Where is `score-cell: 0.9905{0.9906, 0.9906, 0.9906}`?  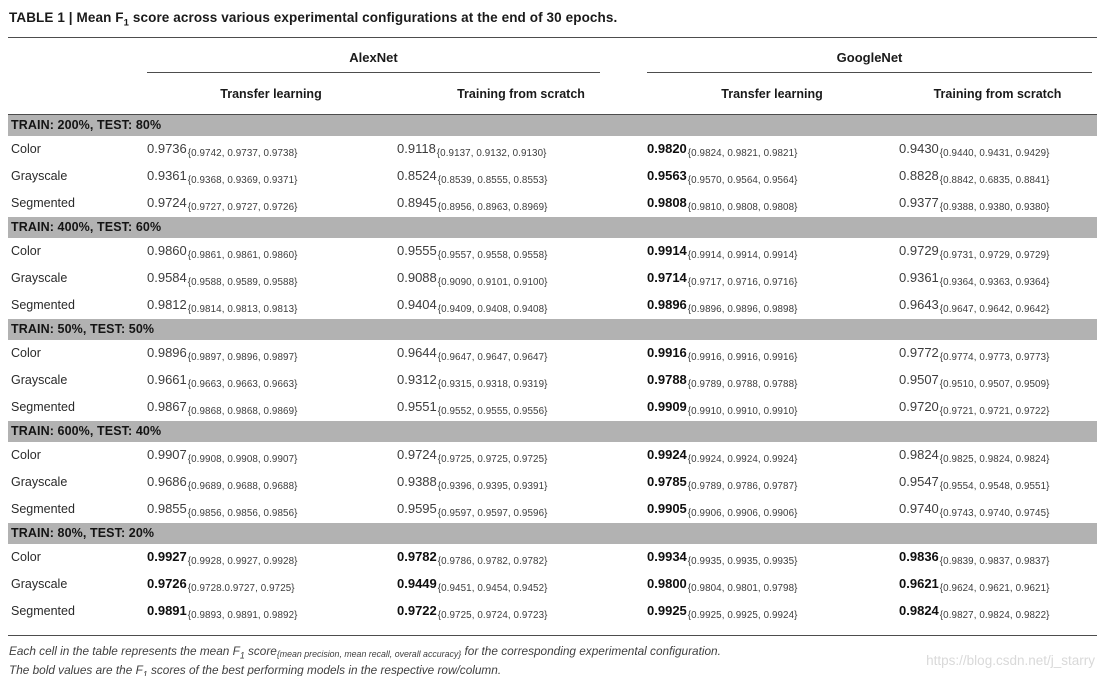
score-cell: 0.9905{0.9906, 0.9906, 0.9906} is located at coordinates (772, 509).